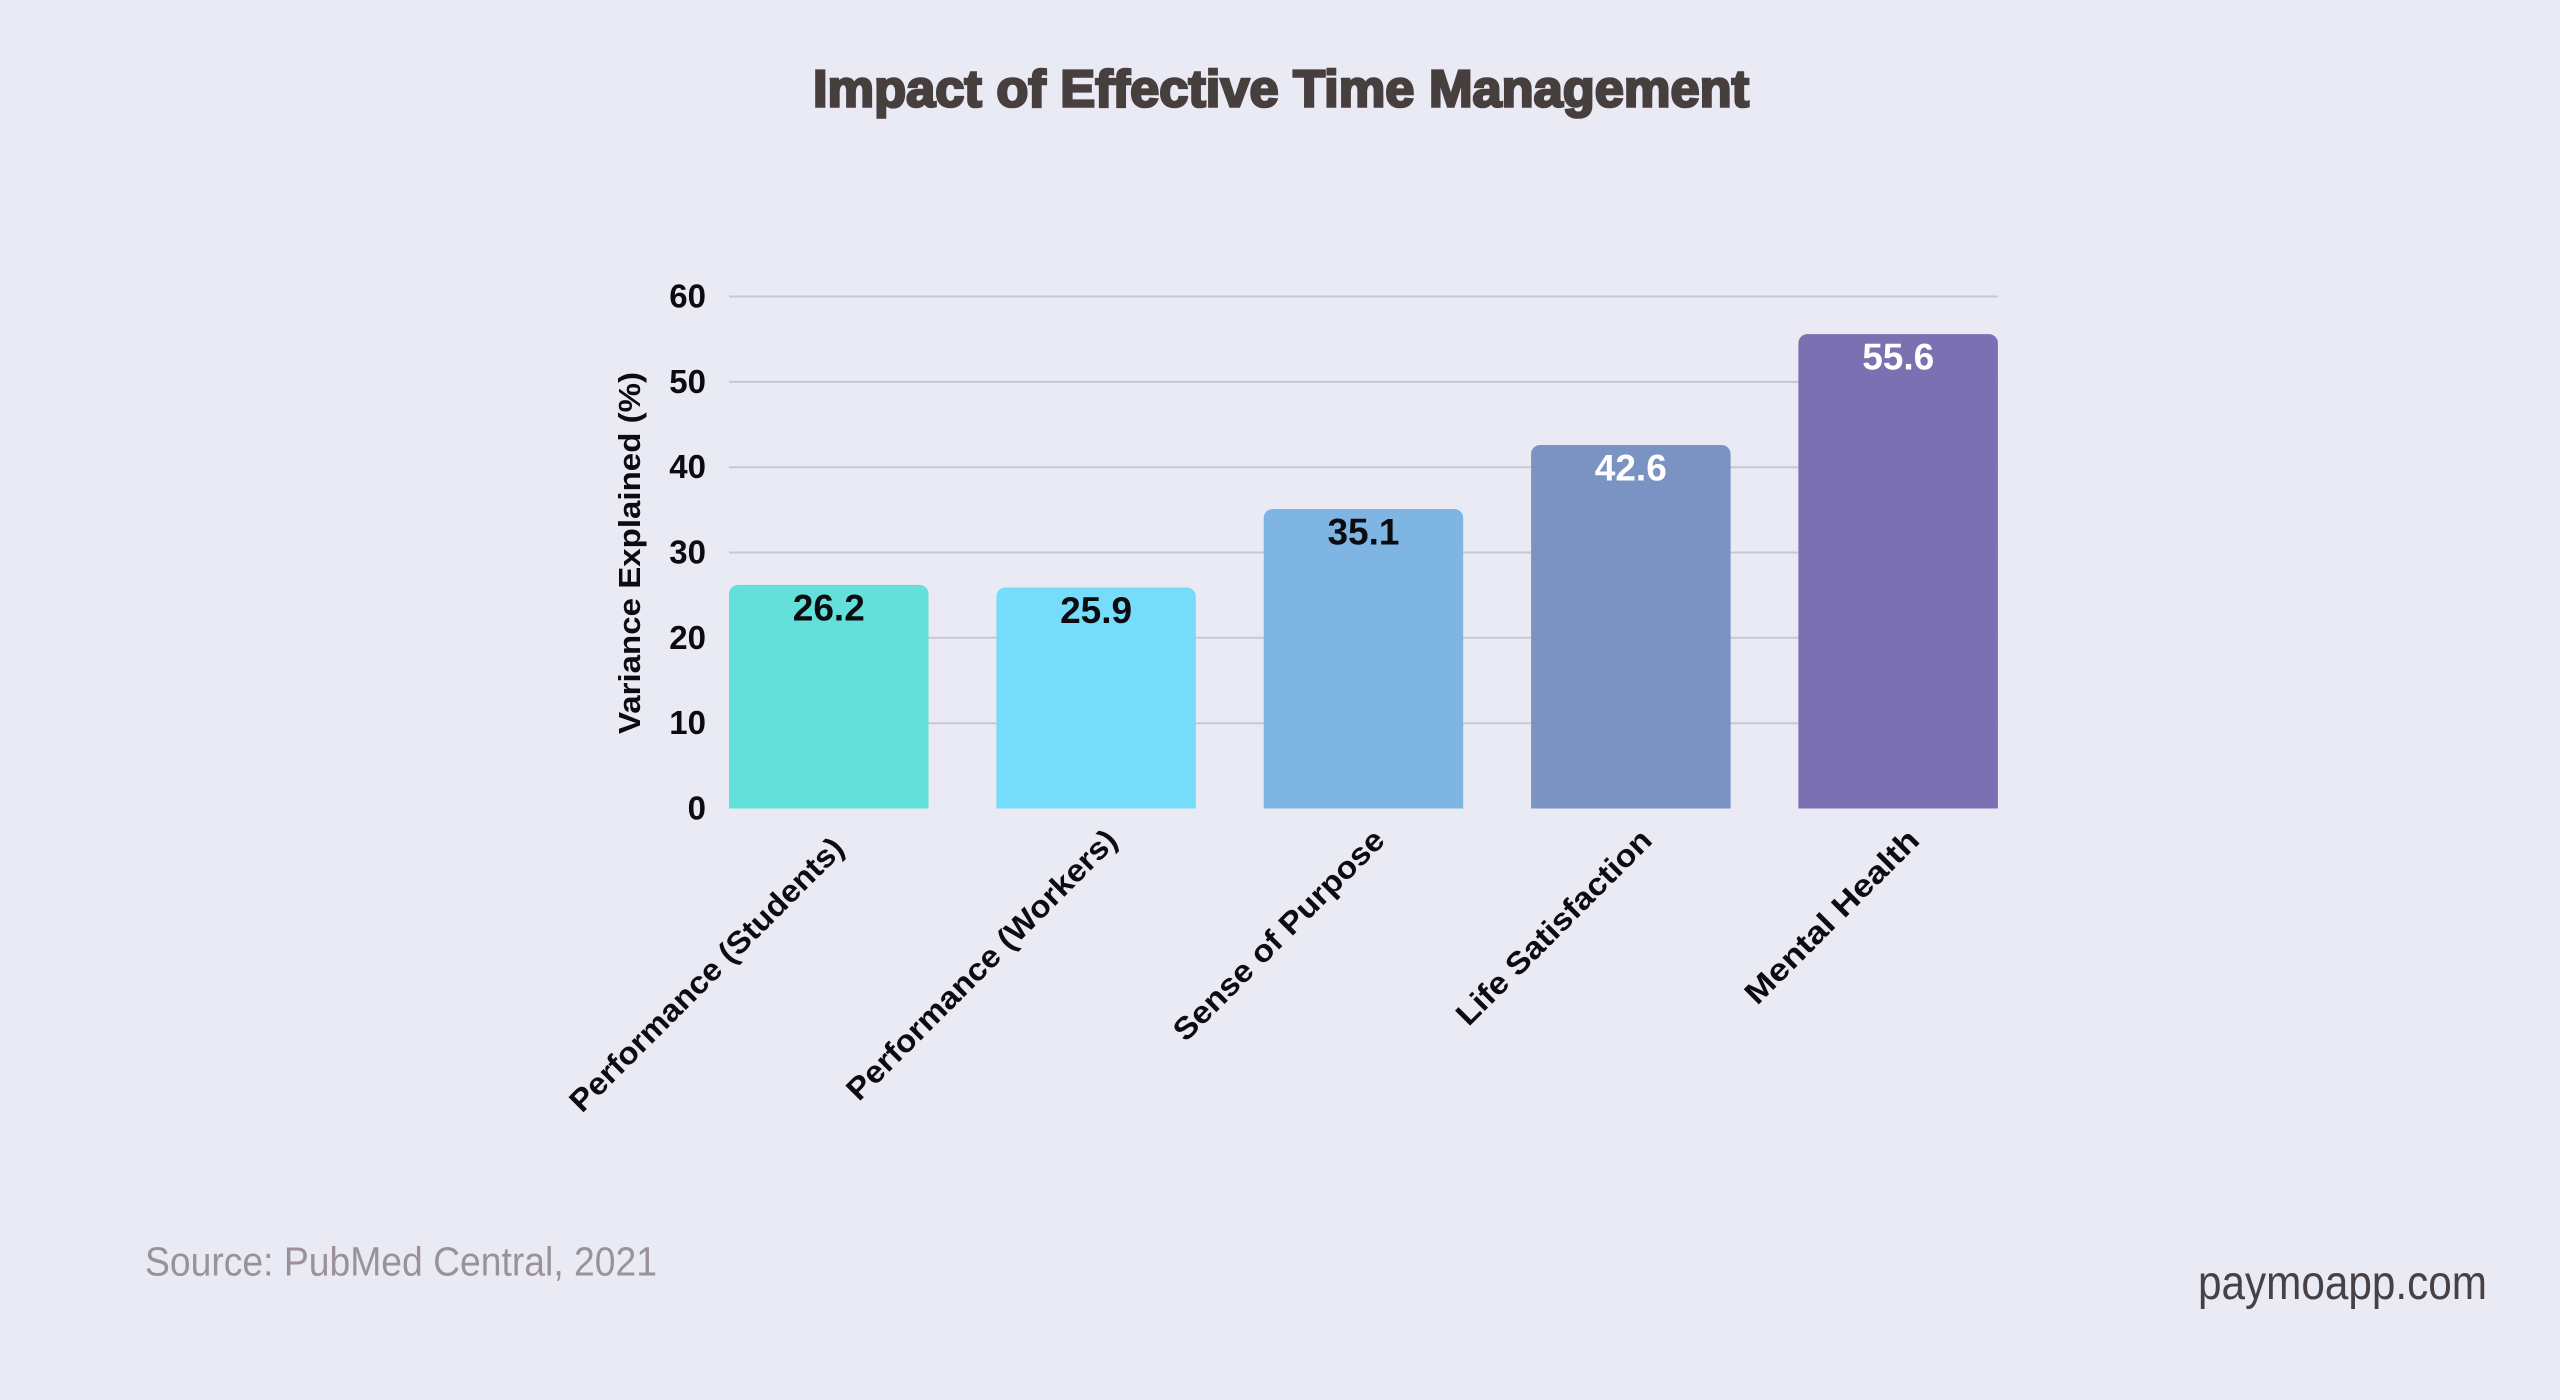 The image size is (2560, 1400). Describe the element at coordinates (687, 296) in the screenshot. I see `svg-text: 60` at that location.